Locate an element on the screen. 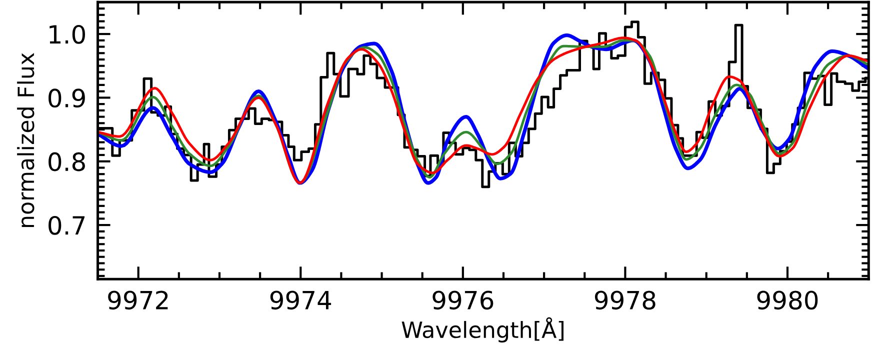 Image resolution: width=873 pixels, height=363 pixels. x-tick-label: 9978 is located at coordinates (625, 300).